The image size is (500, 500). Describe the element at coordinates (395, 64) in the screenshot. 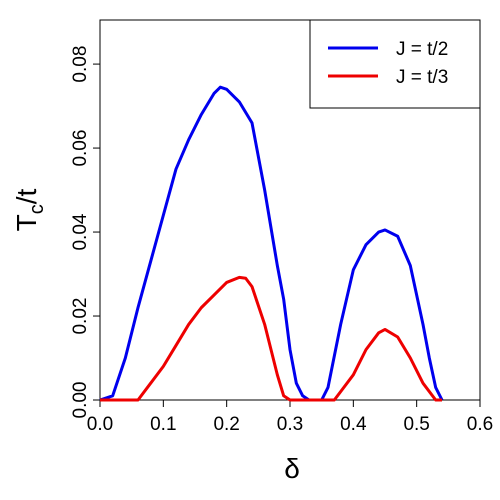

I see `legend-box` at that location.